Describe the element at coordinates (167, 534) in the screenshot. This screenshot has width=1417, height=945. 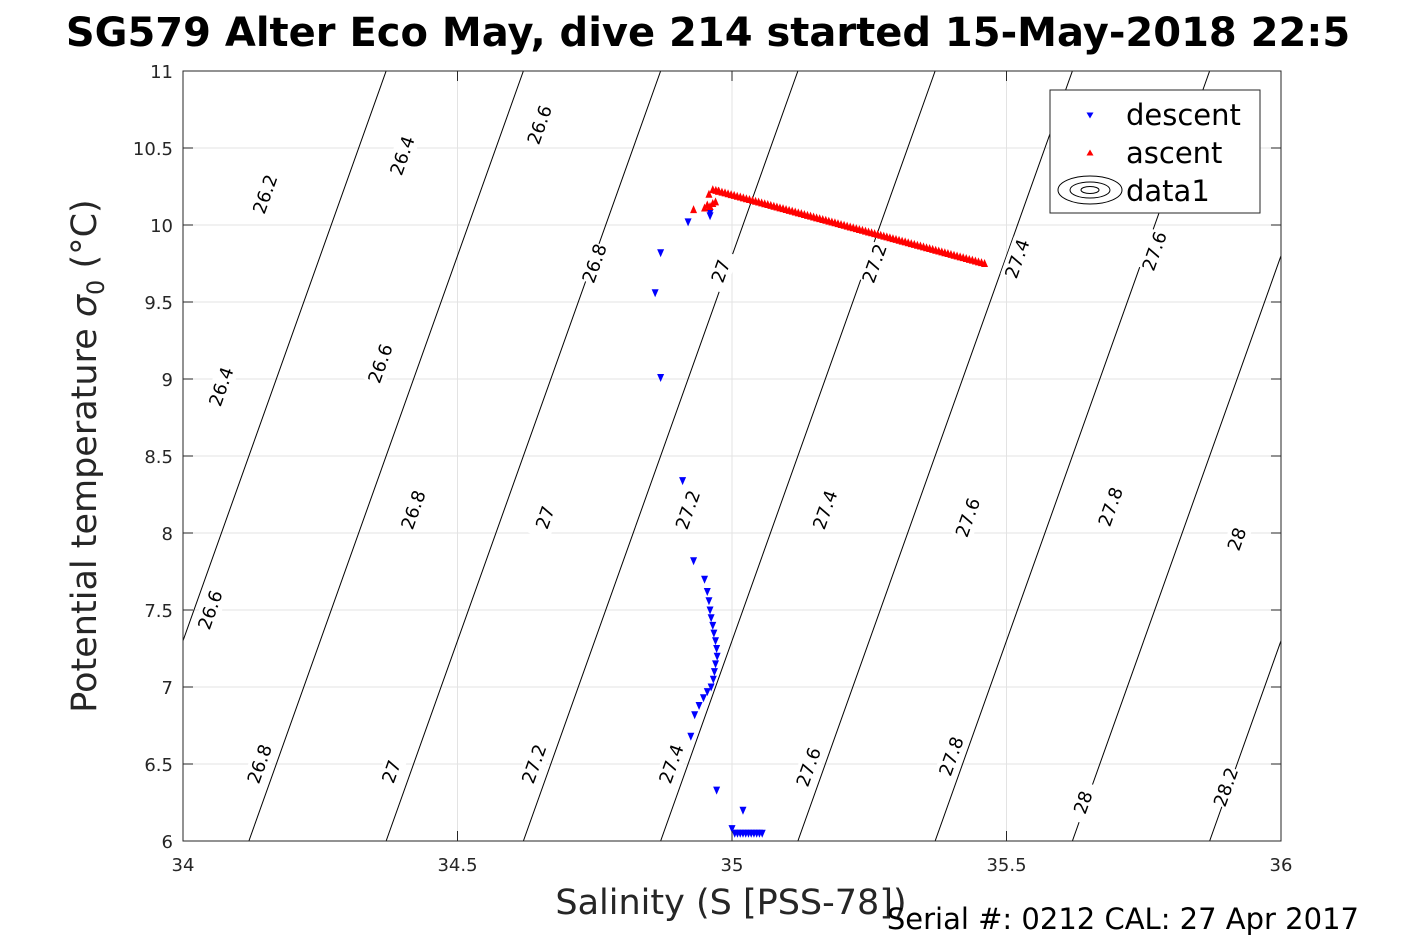
I see `y-tick-label: 8` at that location.